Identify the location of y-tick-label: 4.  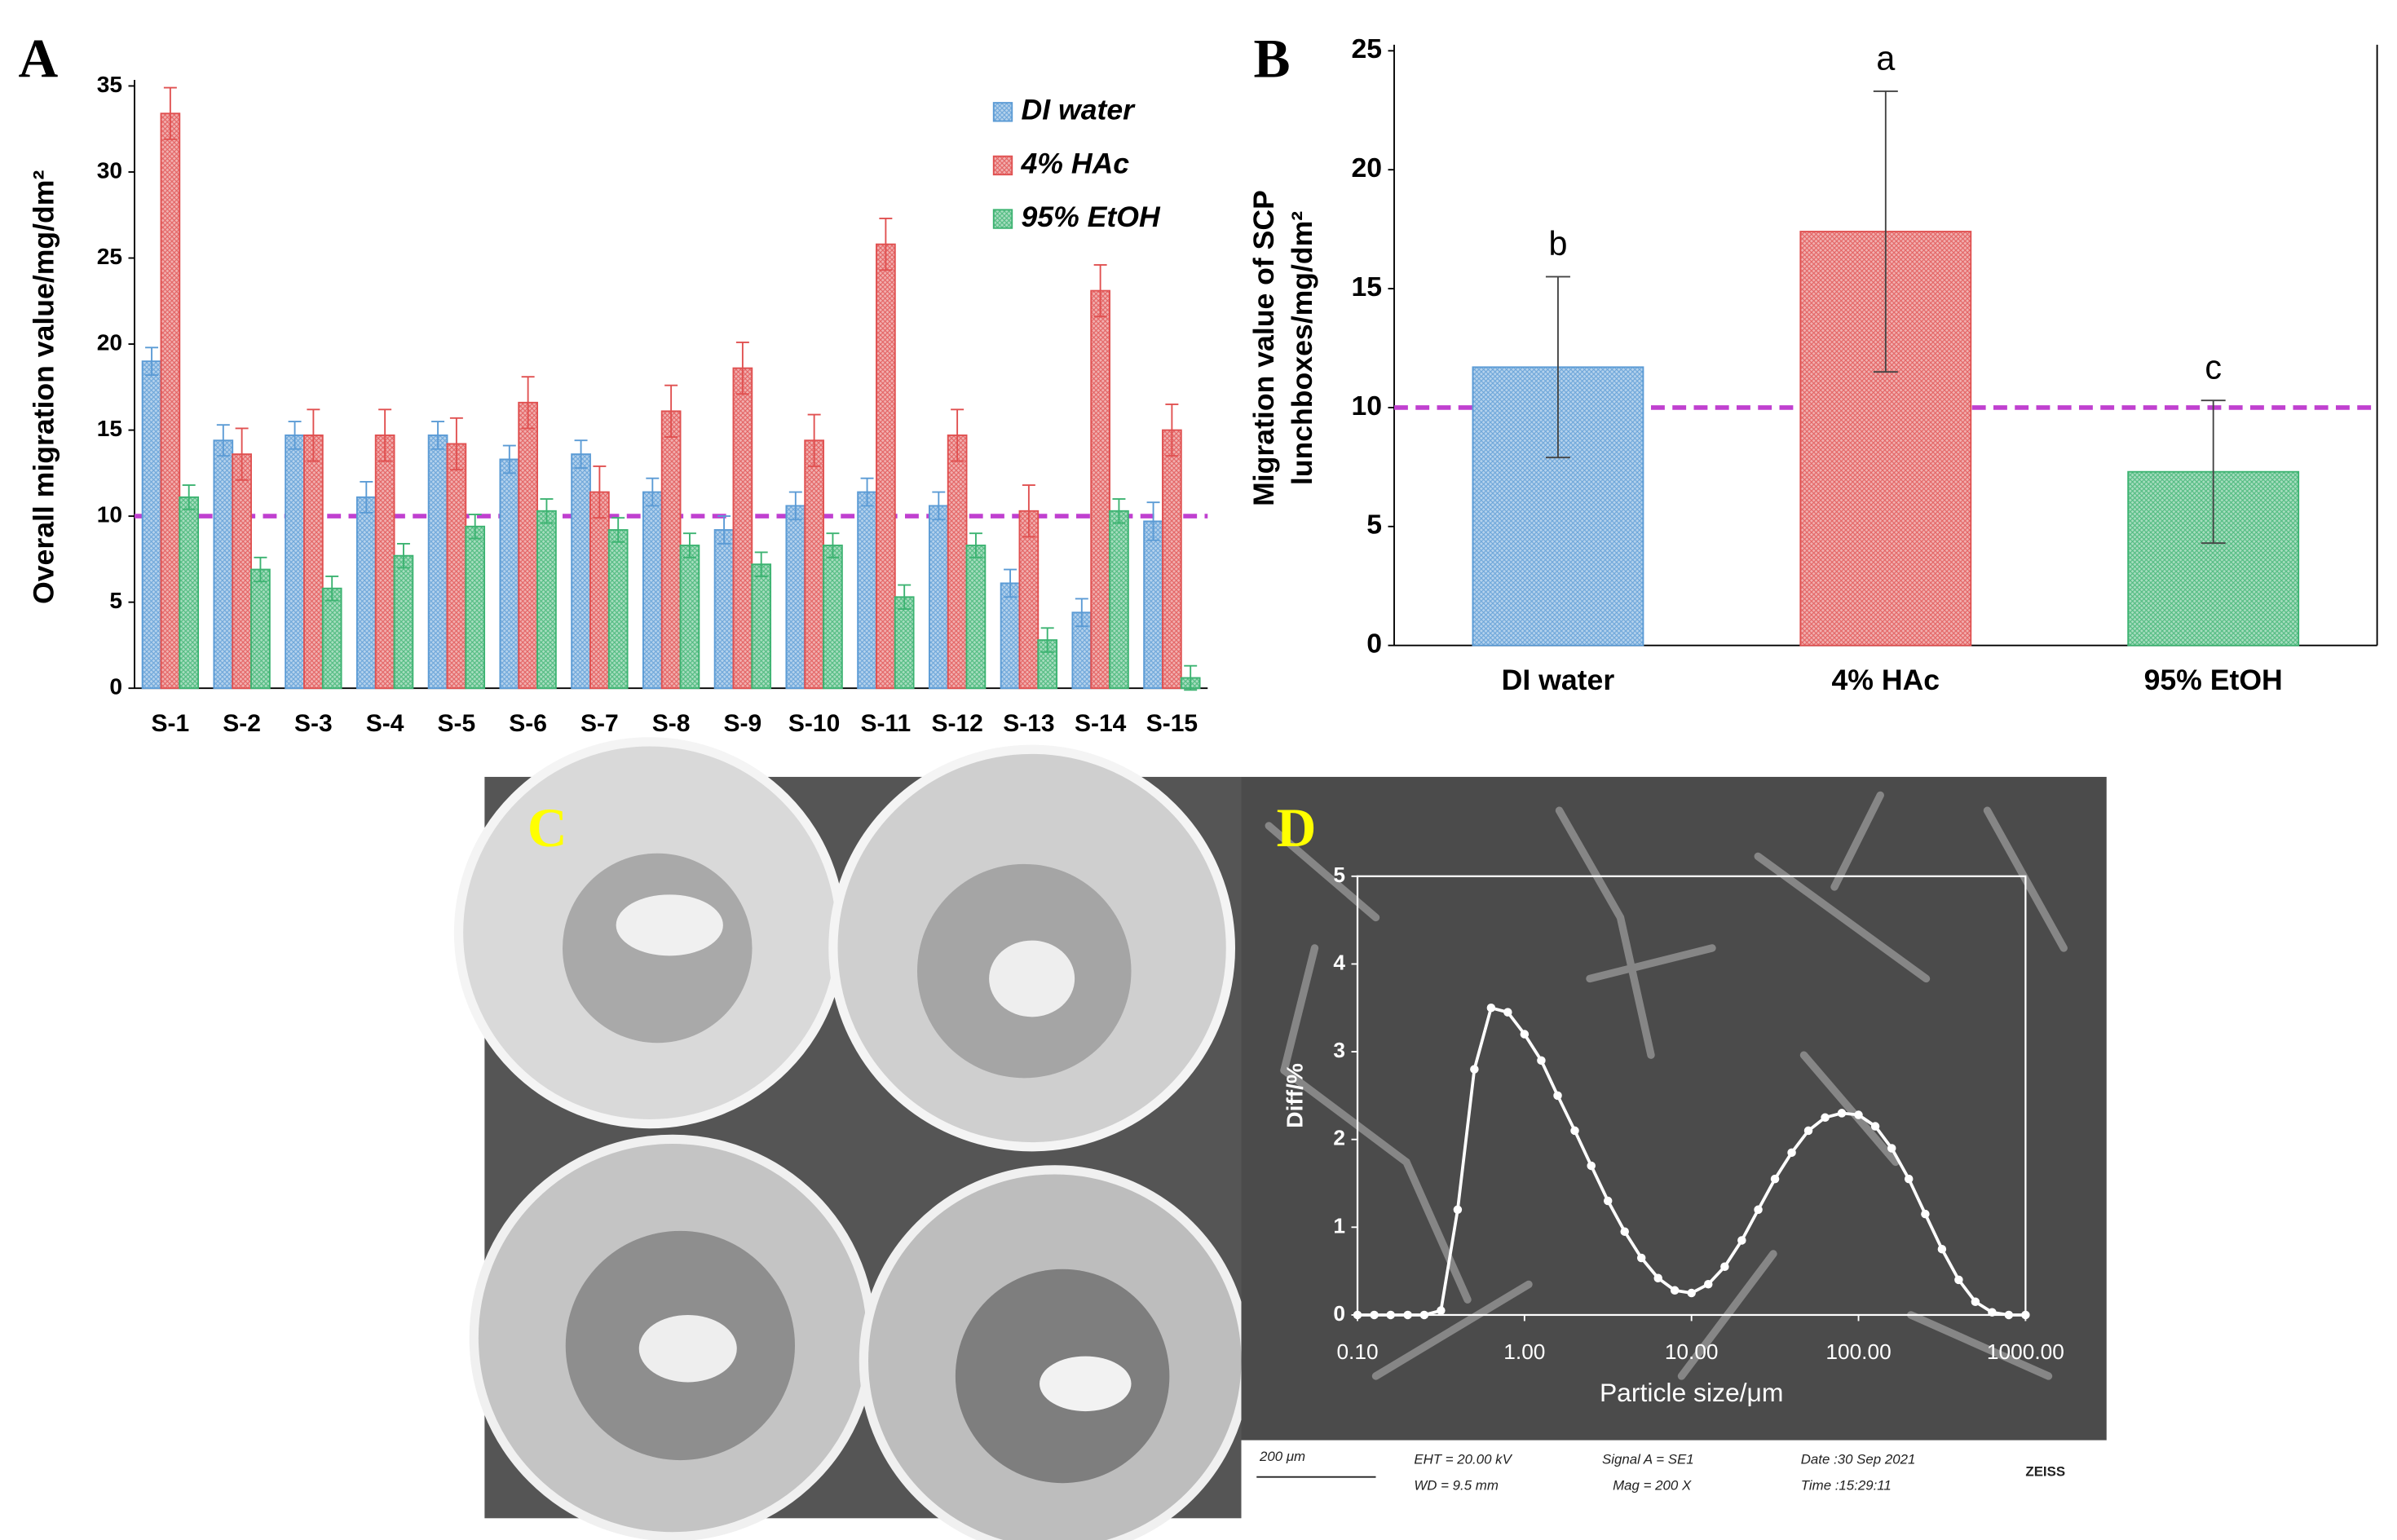
(1339, 962).